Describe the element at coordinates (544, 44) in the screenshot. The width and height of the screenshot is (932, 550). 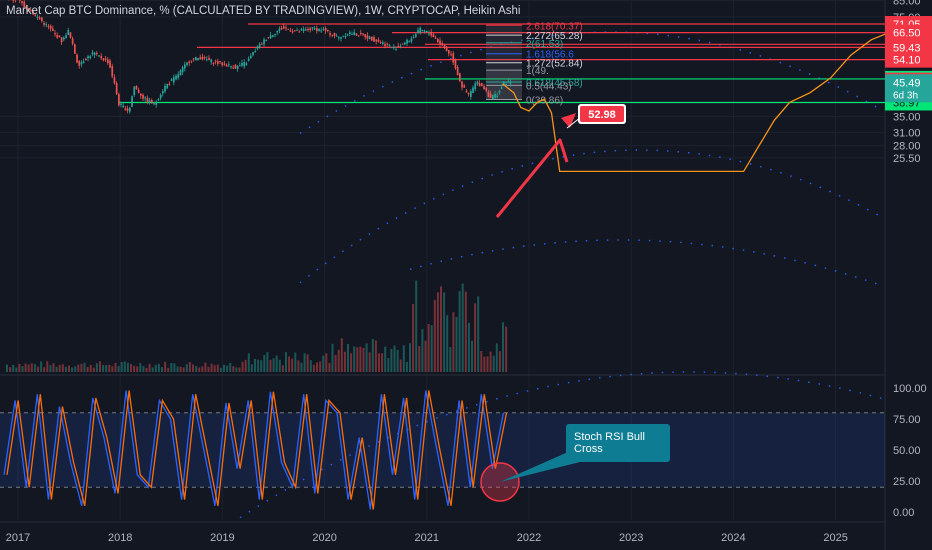
I see `fib-label: 2(61.53)` at that location.